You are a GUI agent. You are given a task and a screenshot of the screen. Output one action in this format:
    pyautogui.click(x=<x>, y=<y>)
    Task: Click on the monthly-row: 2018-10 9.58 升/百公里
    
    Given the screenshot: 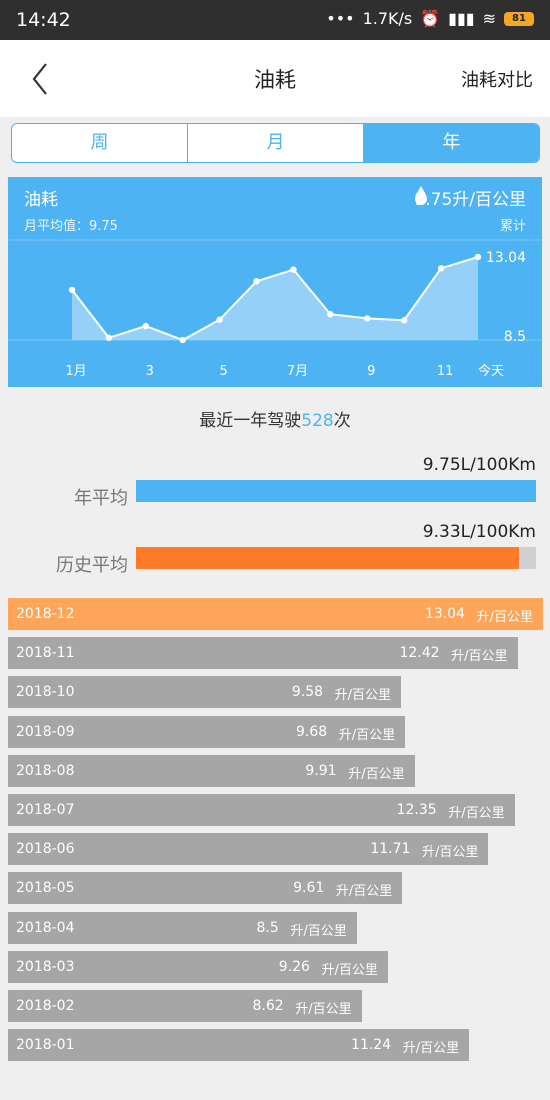 What is the action you would take?
    pyautogui.click(x=205, y=692)
    